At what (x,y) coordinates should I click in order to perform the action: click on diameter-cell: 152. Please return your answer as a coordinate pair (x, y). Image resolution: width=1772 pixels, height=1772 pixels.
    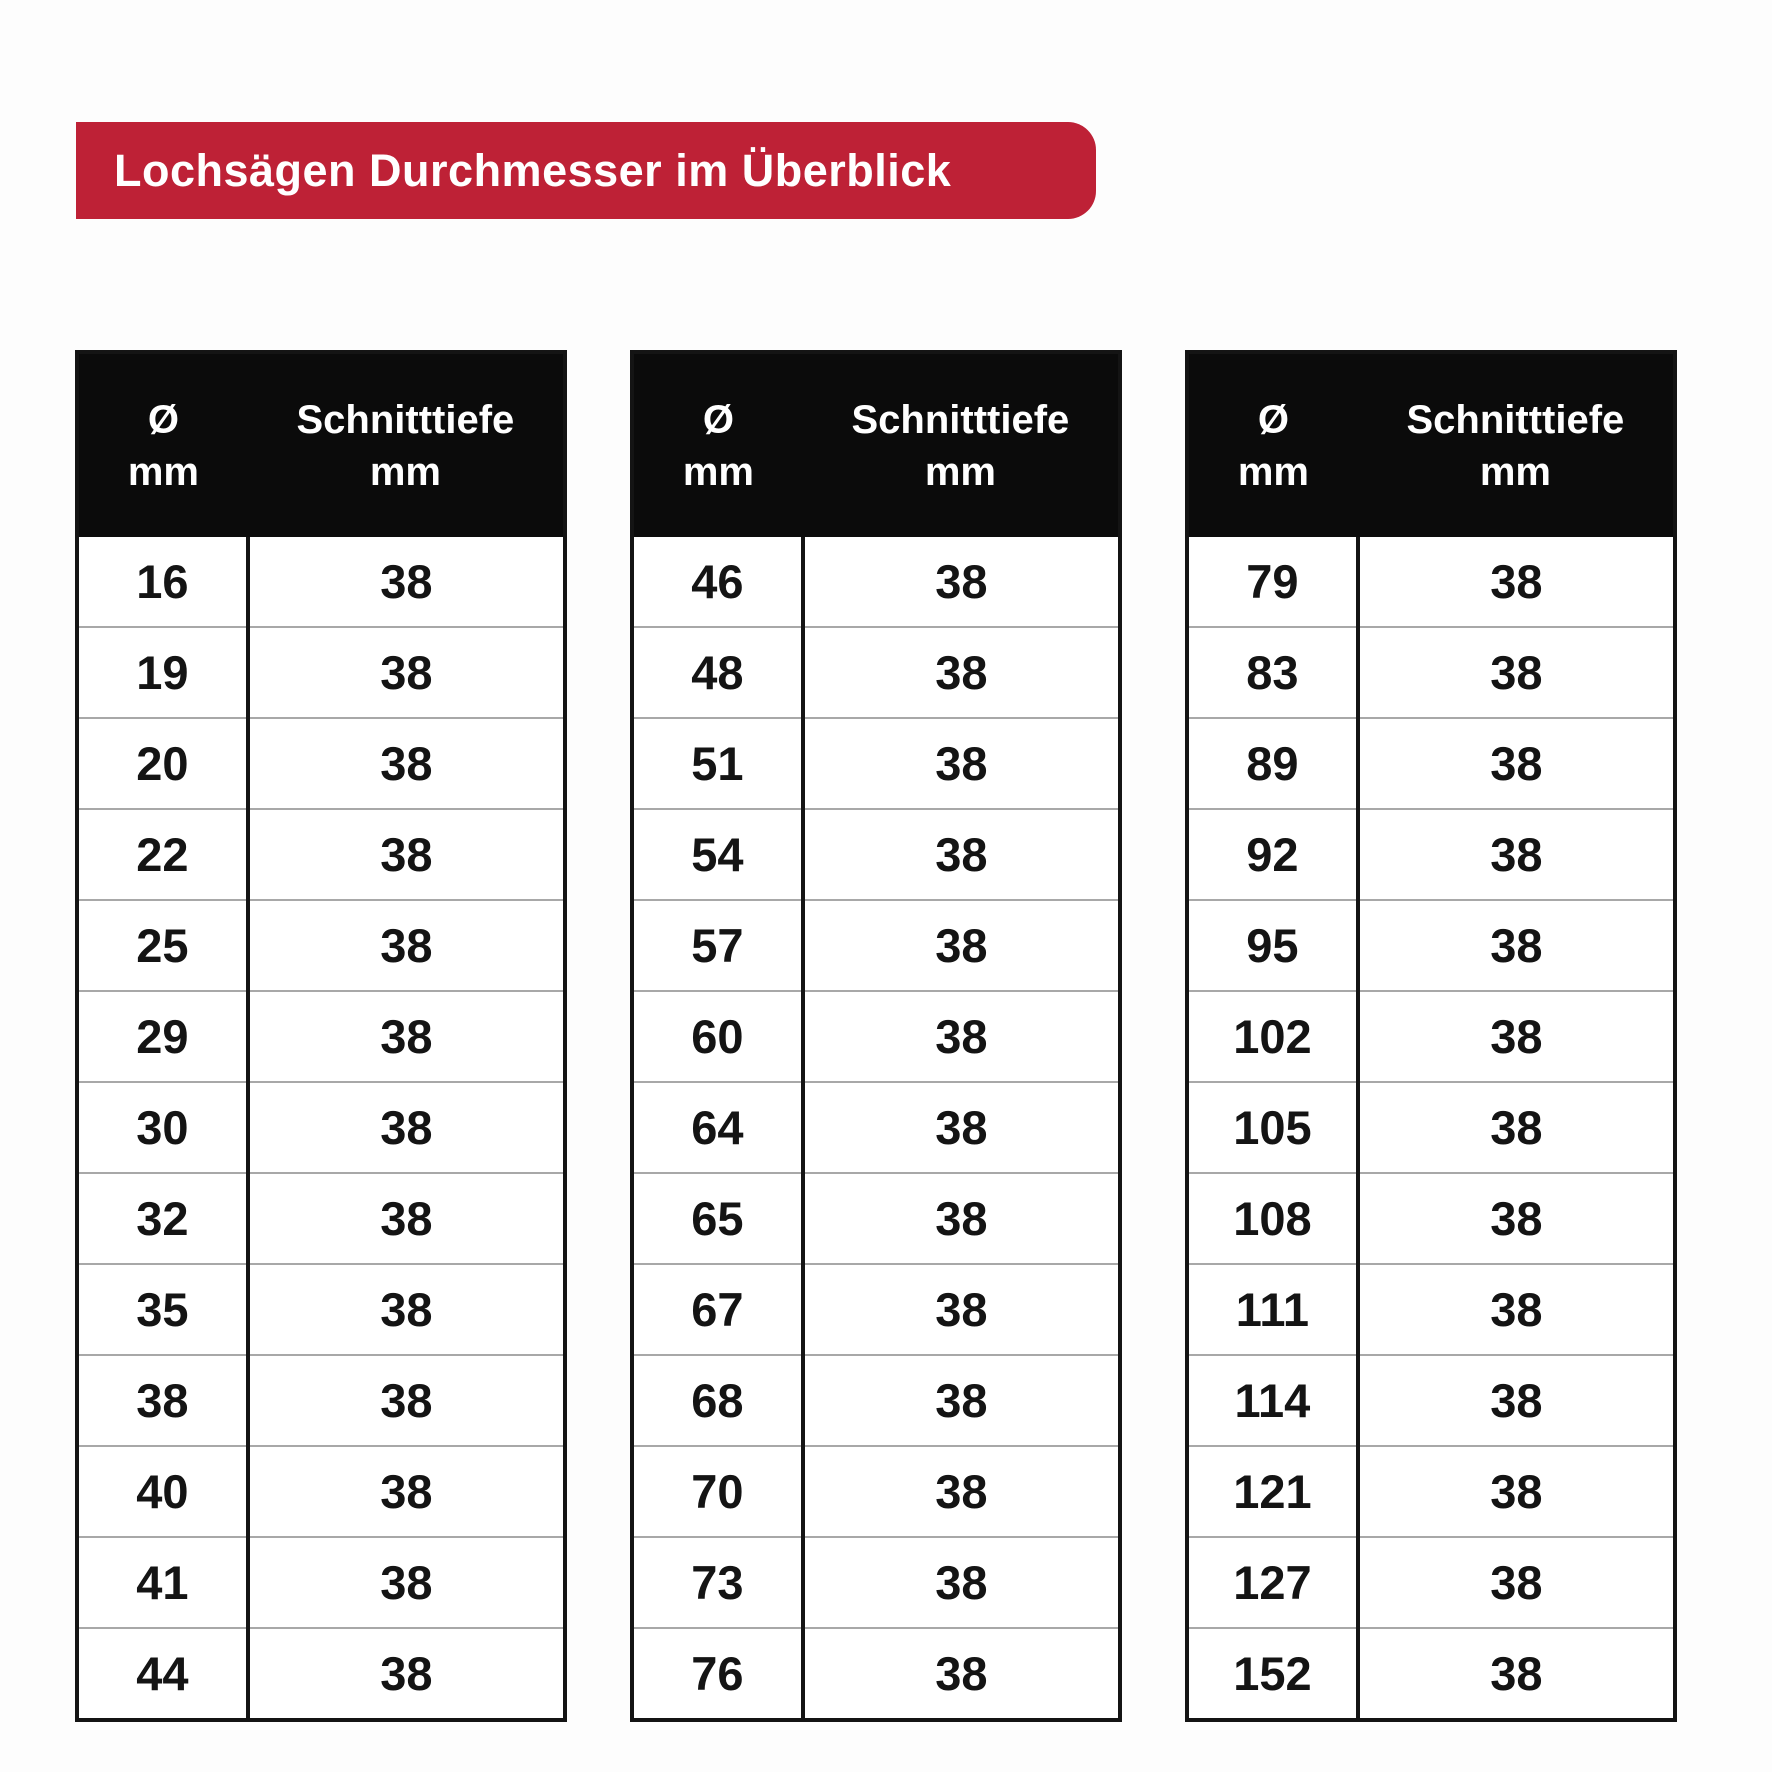
    Looking at the image, I should click on (1272, 1673).